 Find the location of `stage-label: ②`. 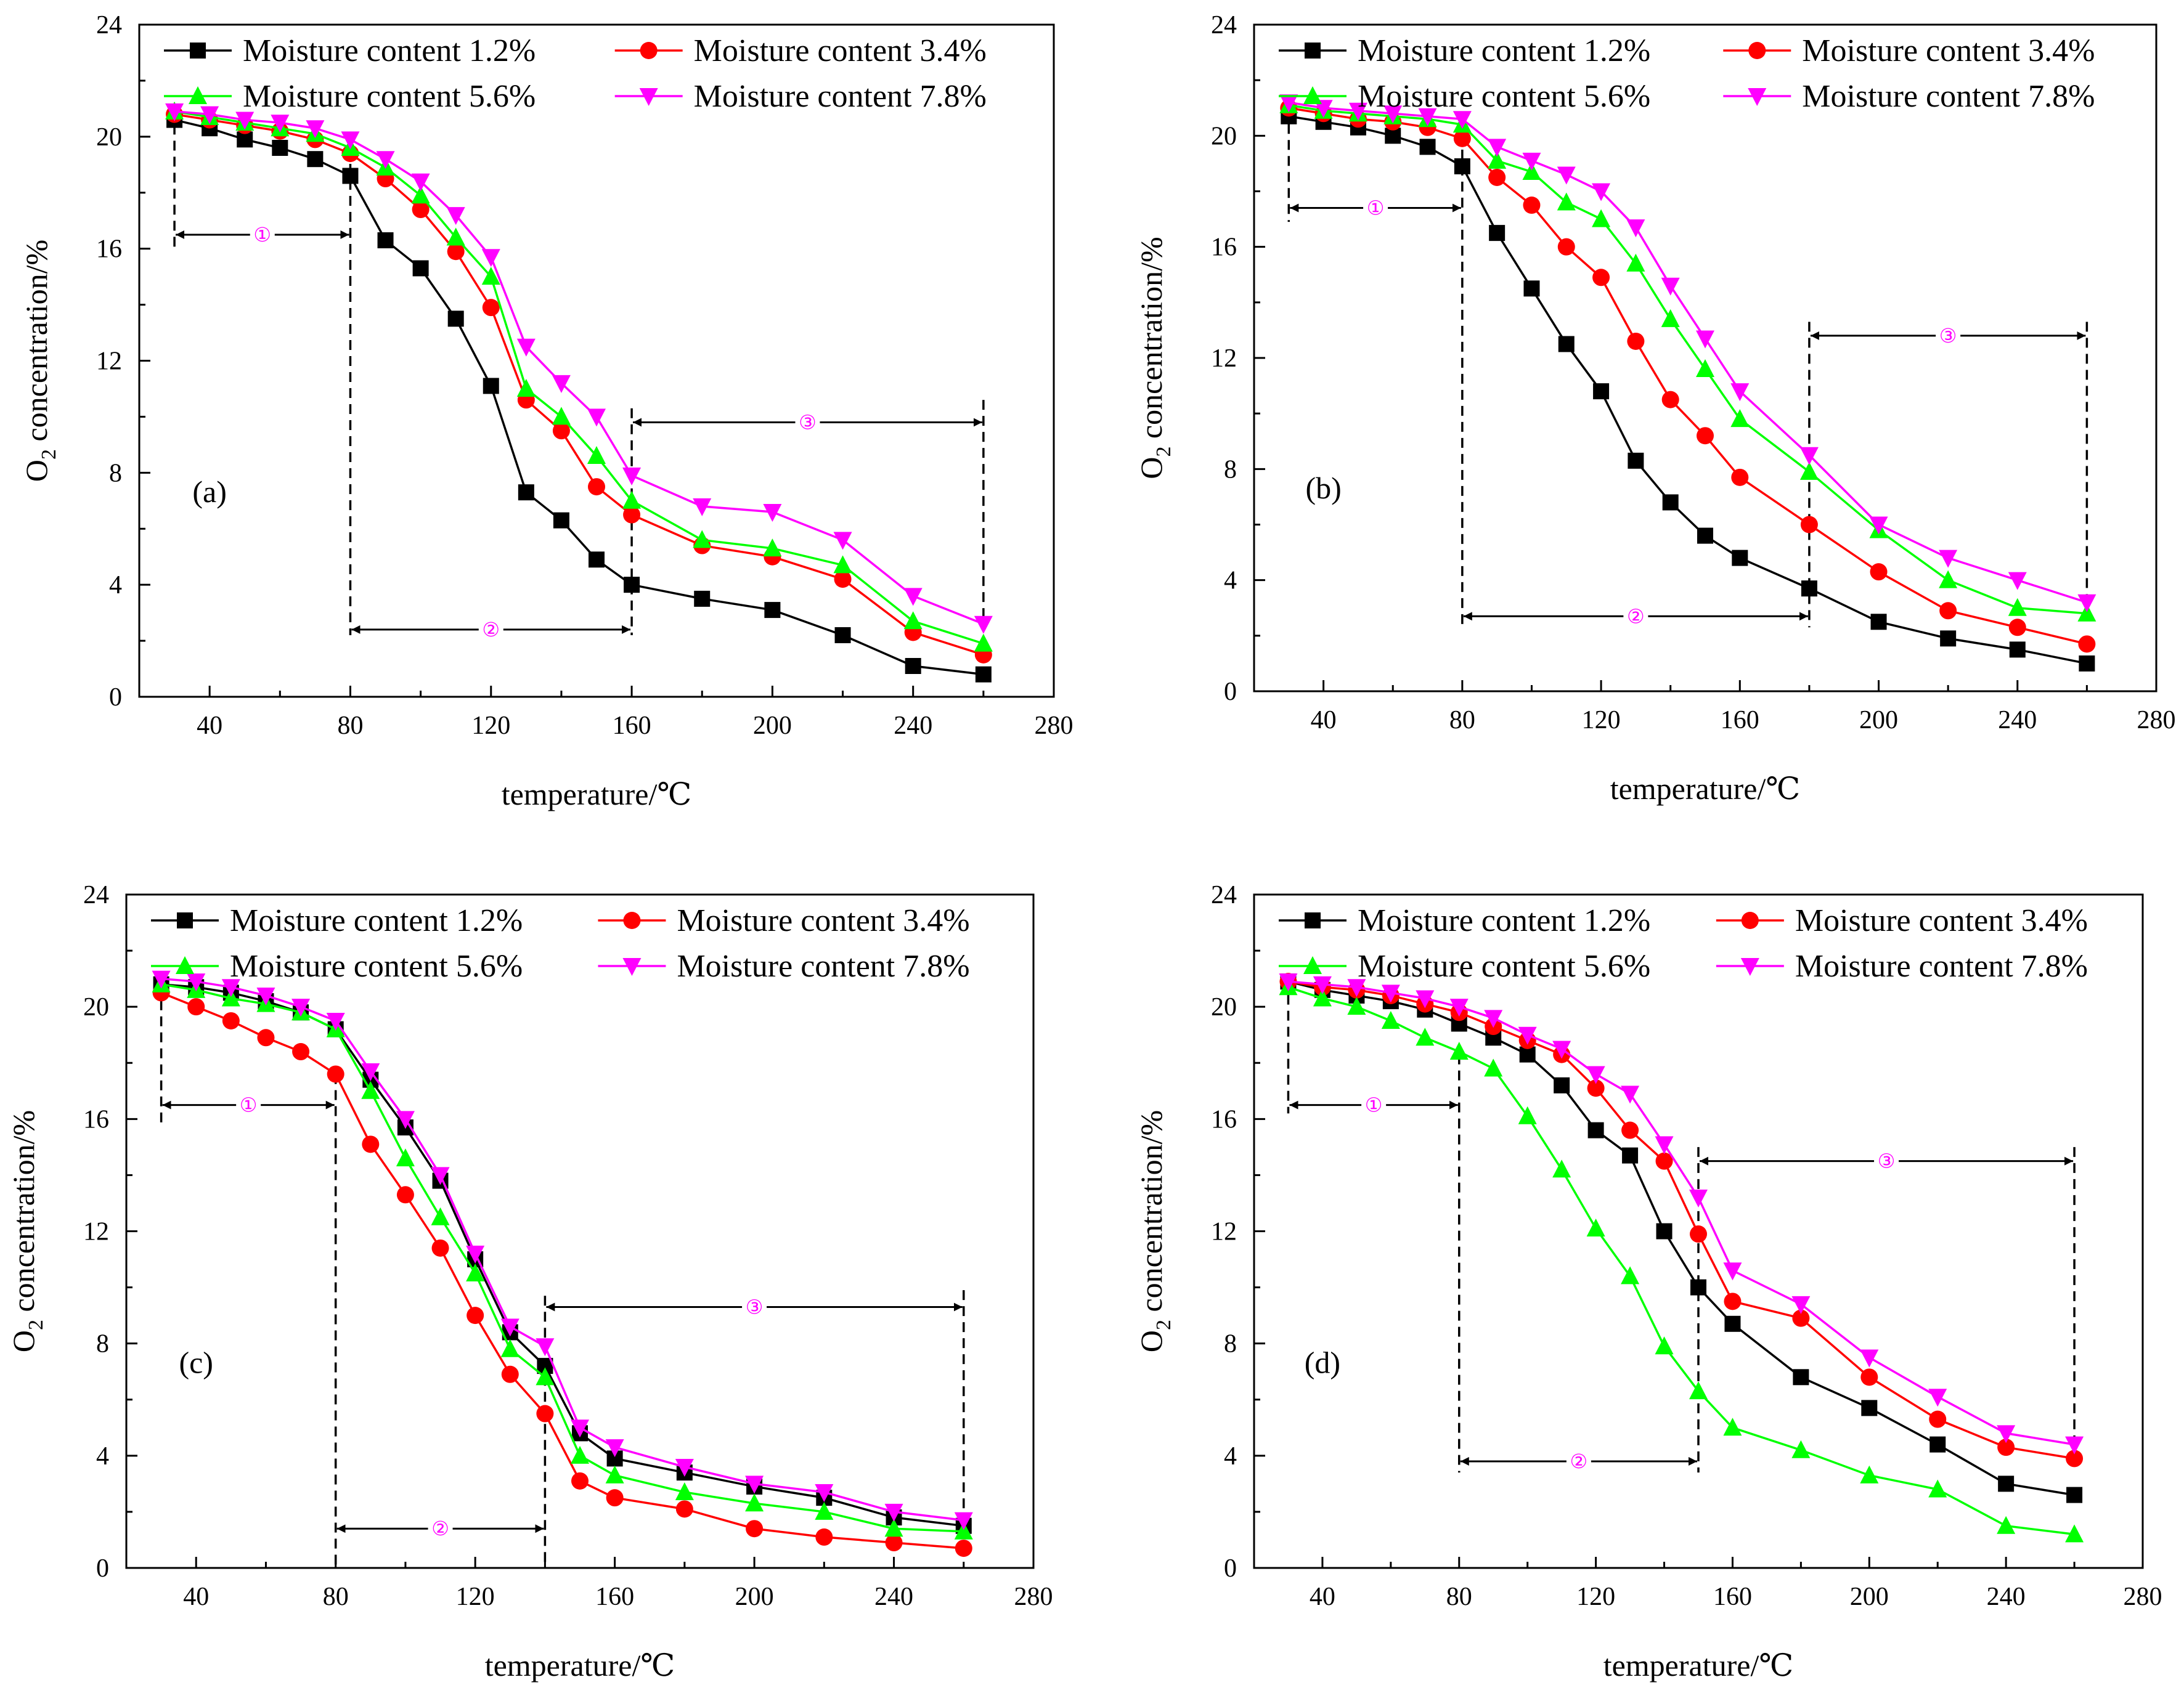

stage-label: ② is located at coordinates (491, 630).